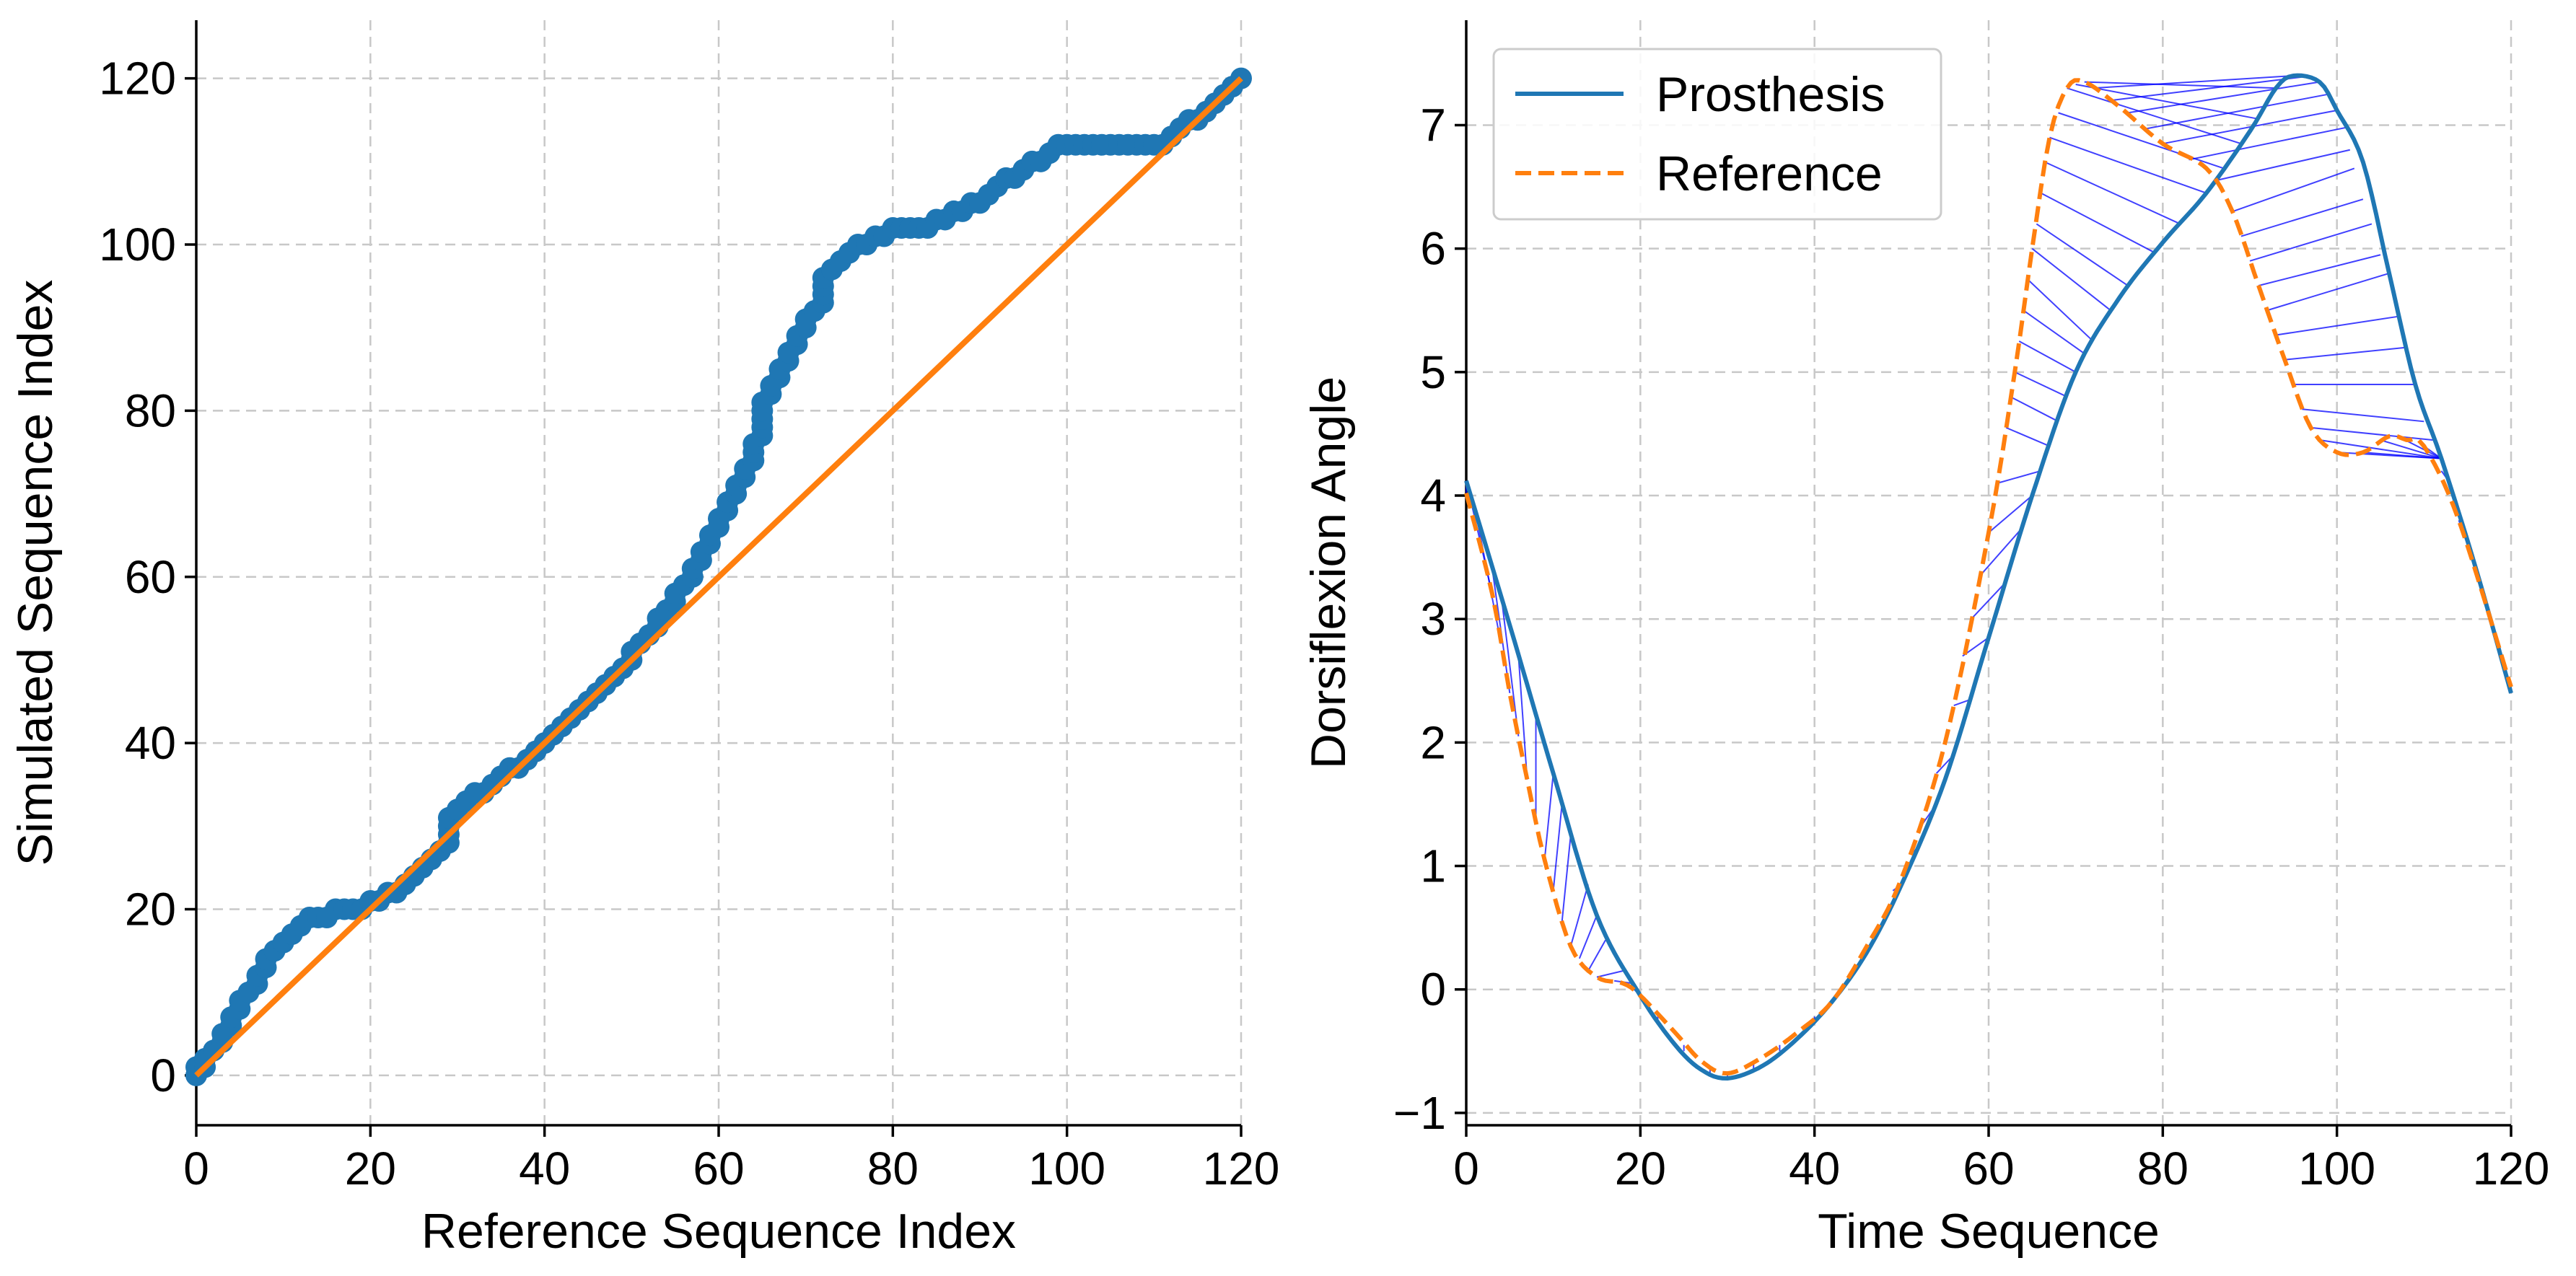  I want to click on y-tick-label: 6, so click(1433, 249).